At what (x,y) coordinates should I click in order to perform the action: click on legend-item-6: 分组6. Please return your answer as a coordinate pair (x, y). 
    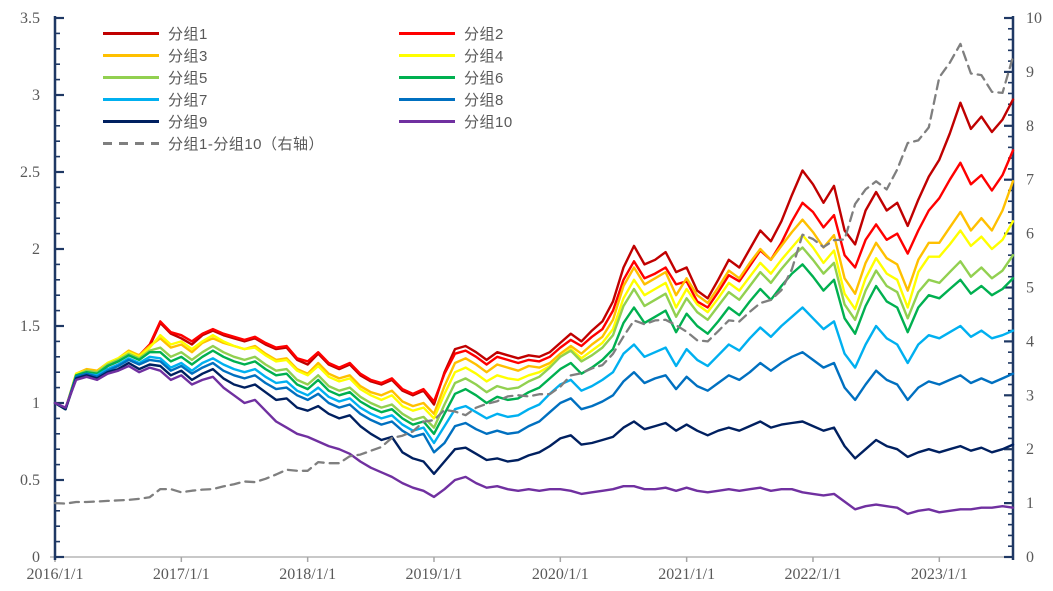
    Looking at the image, I should click on (547, 77).